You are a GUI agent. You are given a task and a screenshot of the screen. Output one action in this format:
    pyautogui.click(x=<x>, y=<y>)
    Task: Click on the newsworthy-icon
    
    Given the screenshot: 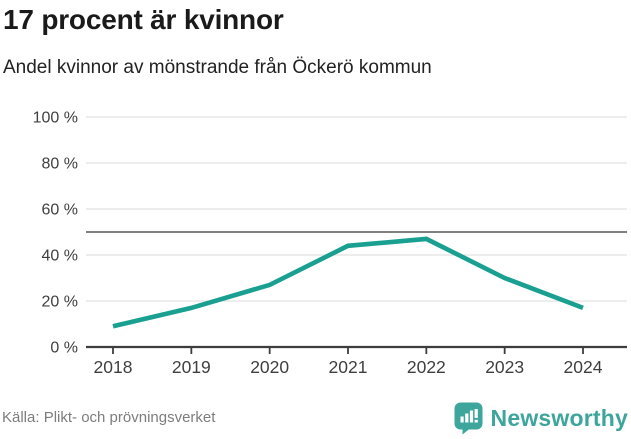 What is the action you would take?
    pyautogui.click(x=468, y=418)
    